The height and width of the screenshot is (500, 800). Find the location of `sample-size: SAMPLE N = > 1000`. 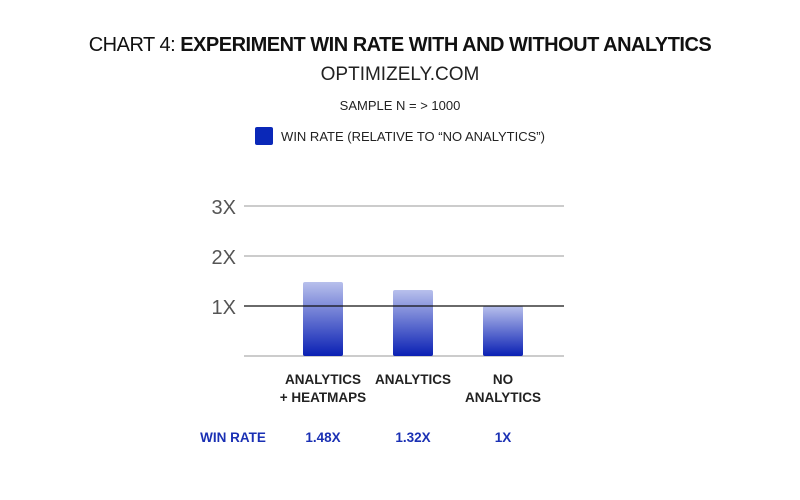

sample-size: SAMPLE N = > 1000 is located at coordinates (400, 105).